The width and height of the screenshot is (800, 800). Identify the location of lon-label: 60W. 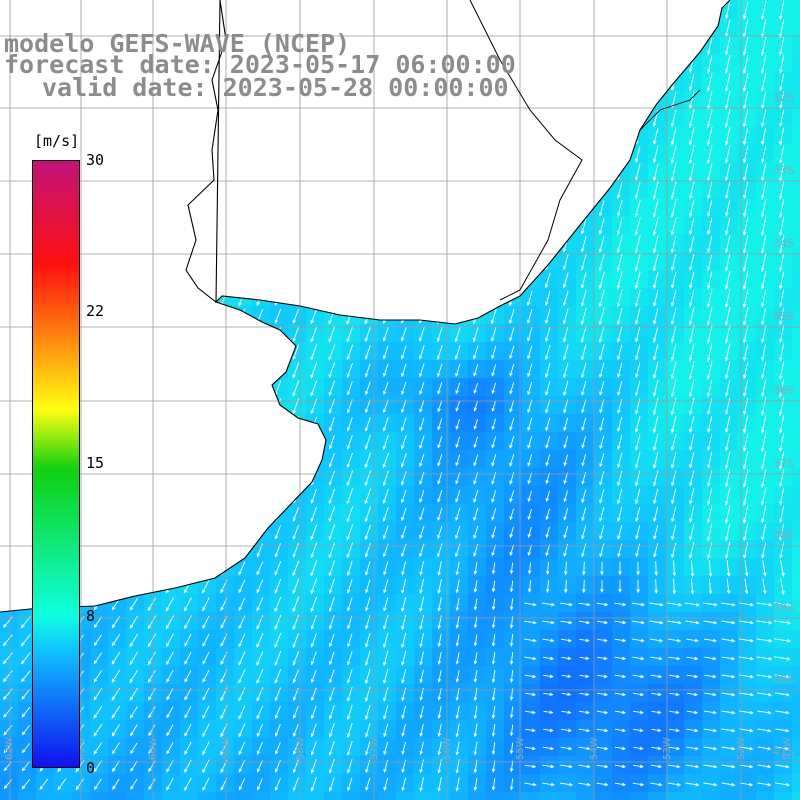
(153, 748).